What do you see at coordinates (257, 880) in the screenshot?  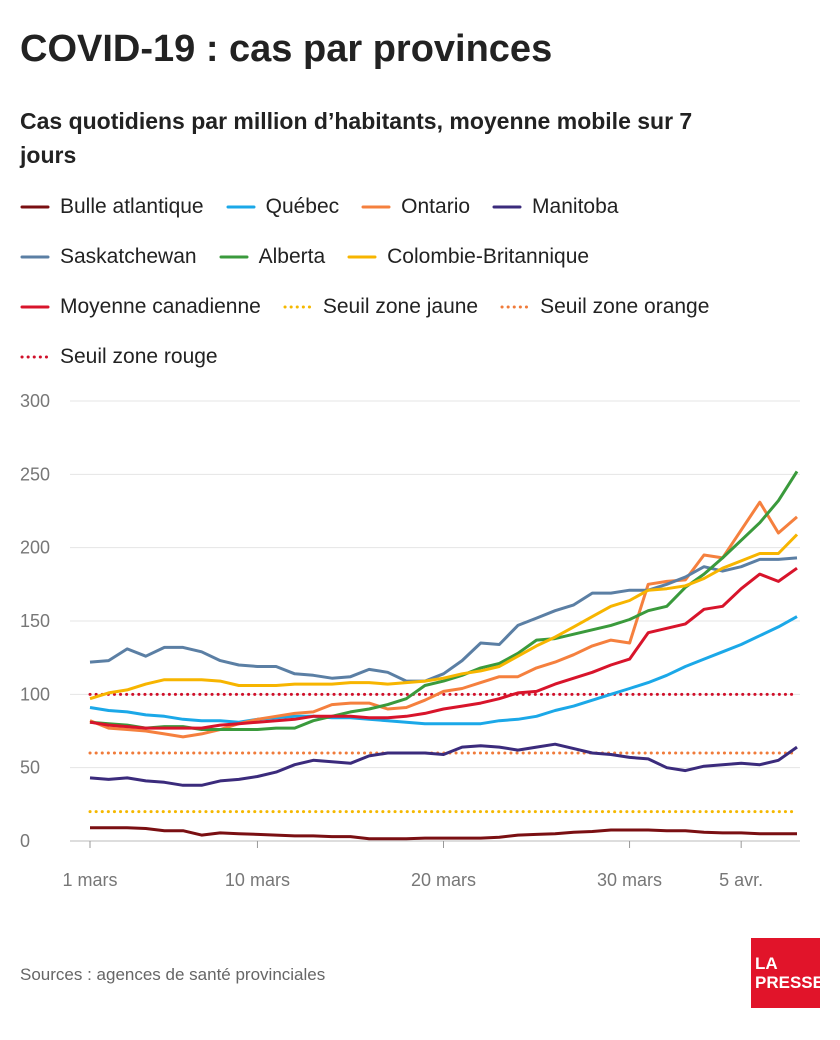 I see `x-tick-label: 10 mars` at bounding box center [257, 880].